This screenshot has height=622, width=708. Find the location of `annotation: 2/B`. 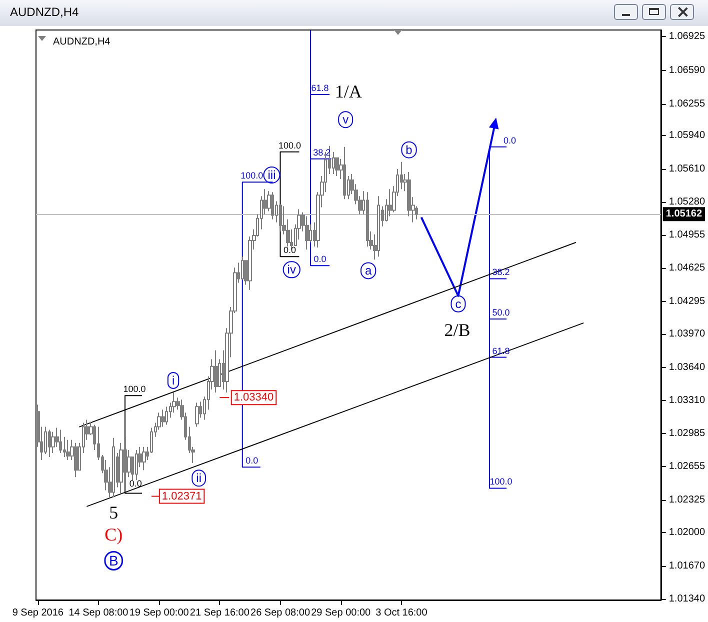

annotation: 2/B is located at coordinates (457, 330).